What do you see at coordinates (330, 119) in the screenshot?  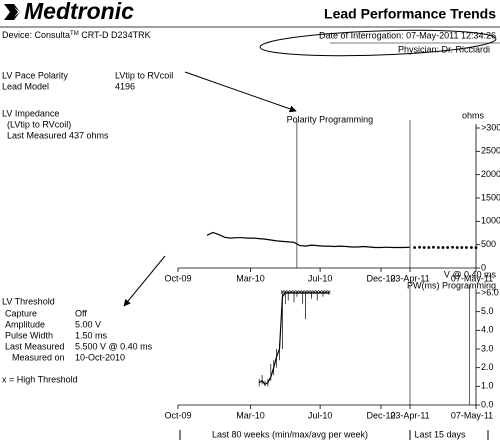 I see `annotation: Polarity Programming` at bounding box center [330, 119].